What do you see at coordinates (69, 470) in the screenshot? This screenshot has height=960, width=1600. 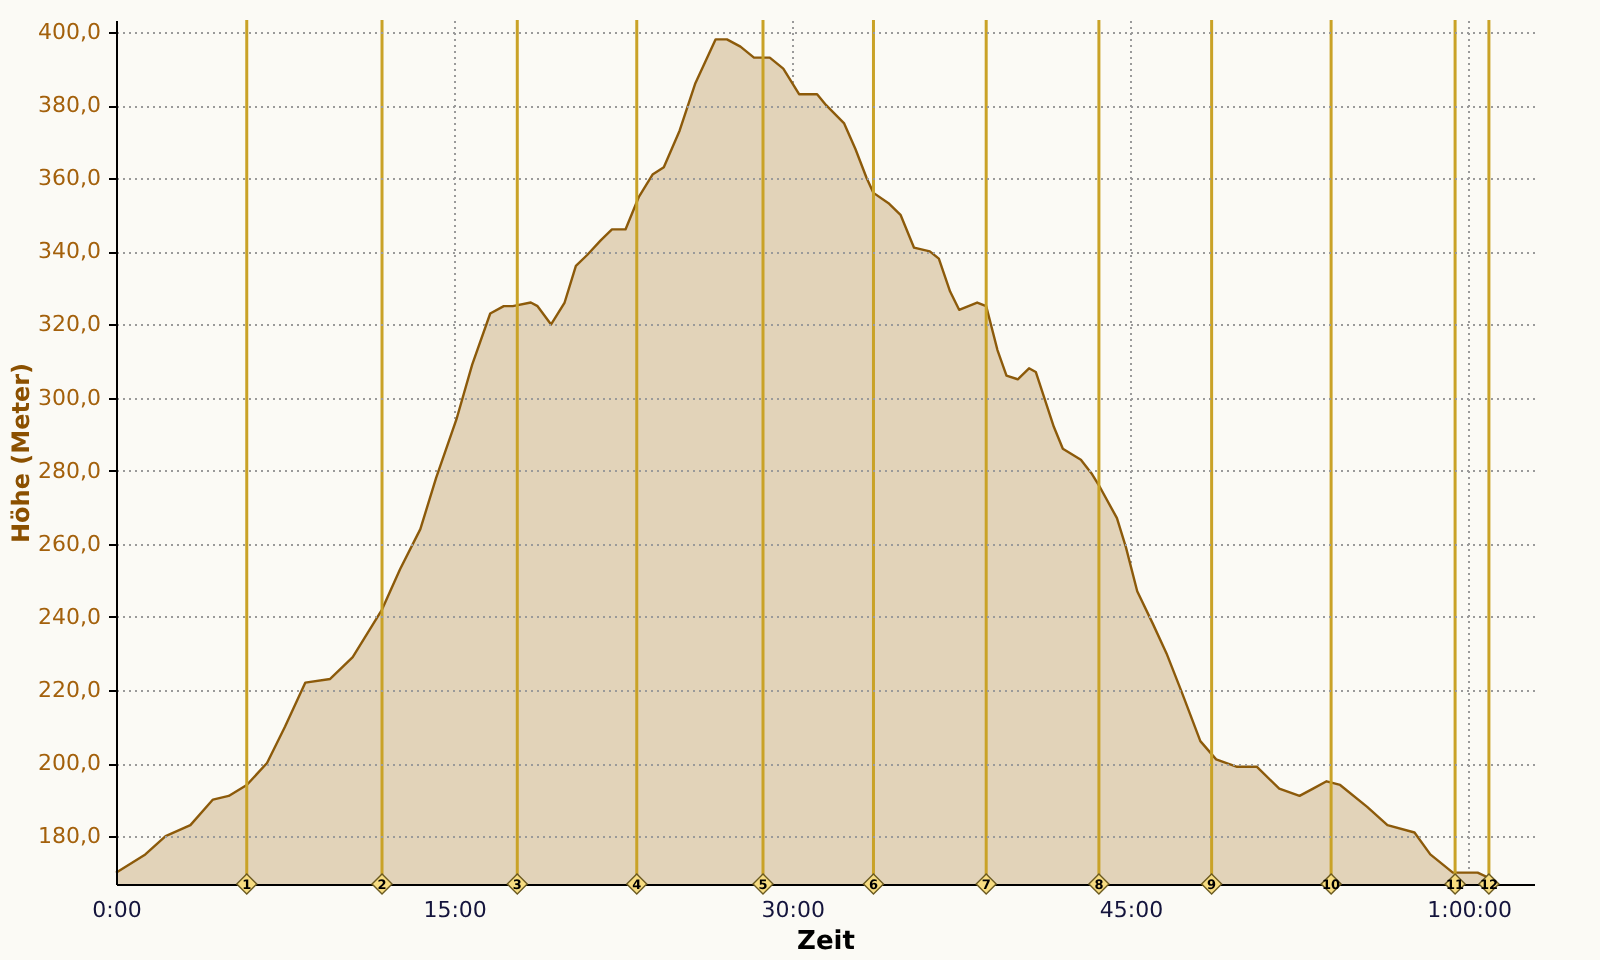 I see `y-tick-label: 280,0` at bounding box center [69, 470].